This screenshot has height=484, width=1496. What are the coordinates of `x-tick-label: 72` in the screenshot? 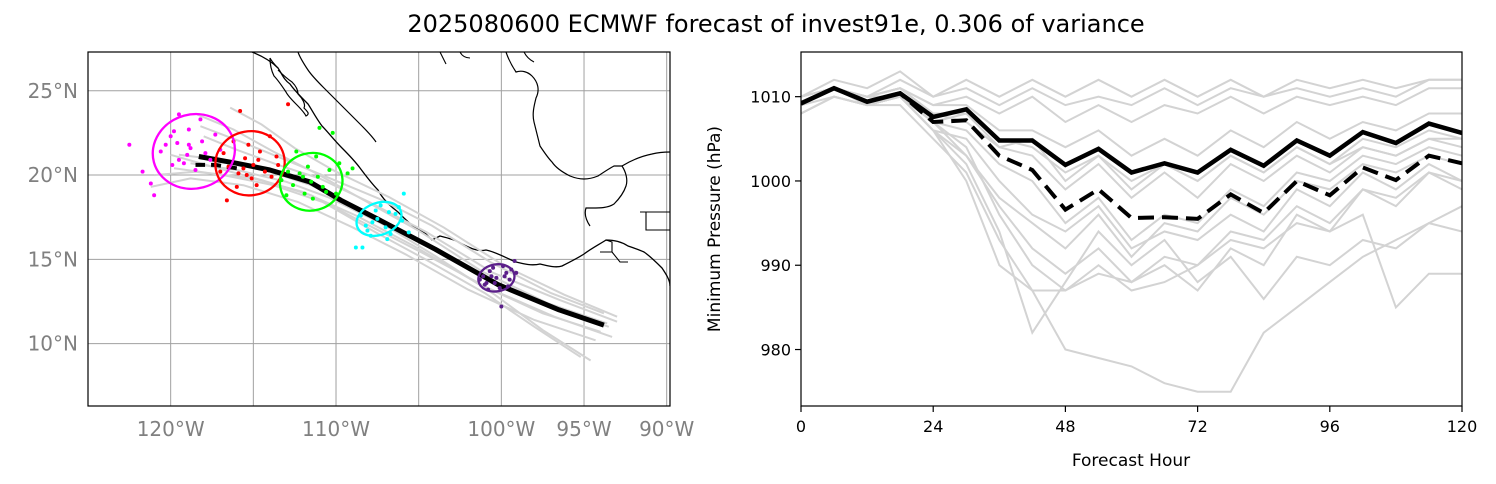 It's located at (1197, 426).